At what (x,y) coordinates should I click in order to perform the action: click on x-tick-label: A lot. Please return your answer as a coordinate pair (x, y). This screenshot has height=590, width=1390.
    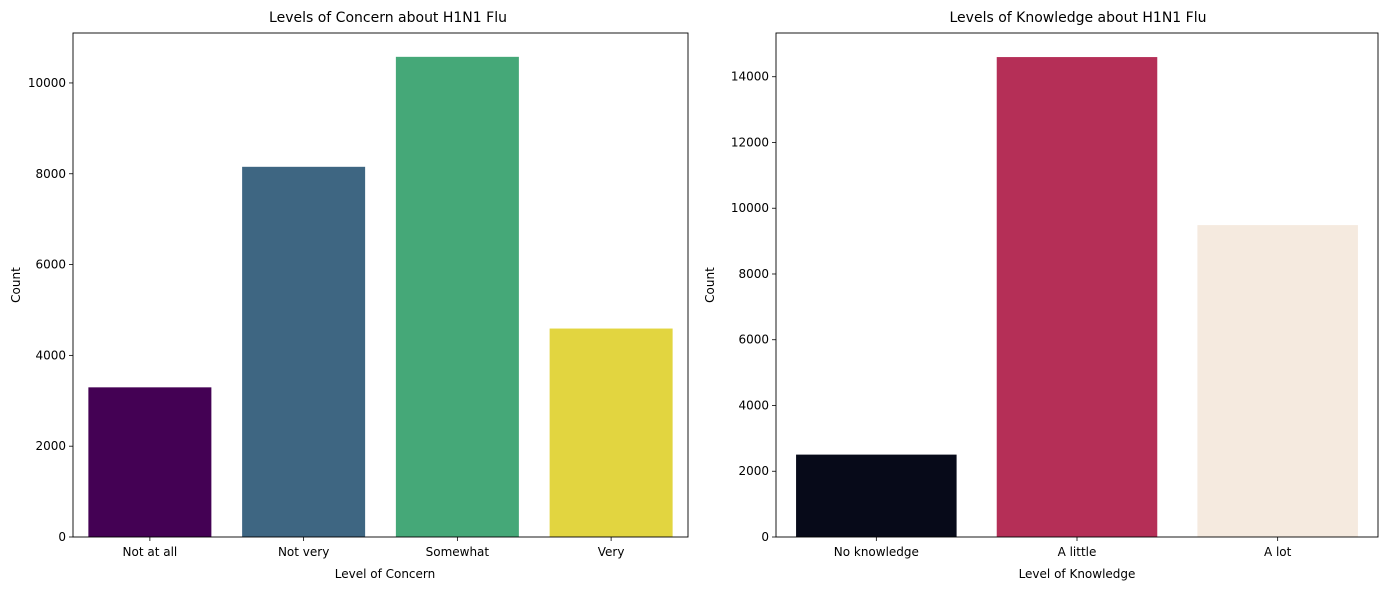
    Looking at the image, I should click on (1278, 552).